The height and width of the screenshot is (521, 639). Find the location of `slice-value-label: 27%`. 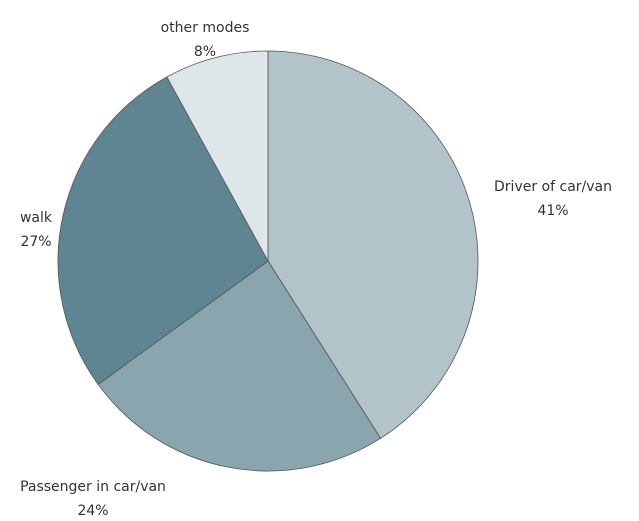

slice-value-label: 27% is located at coordinates (35, 242).